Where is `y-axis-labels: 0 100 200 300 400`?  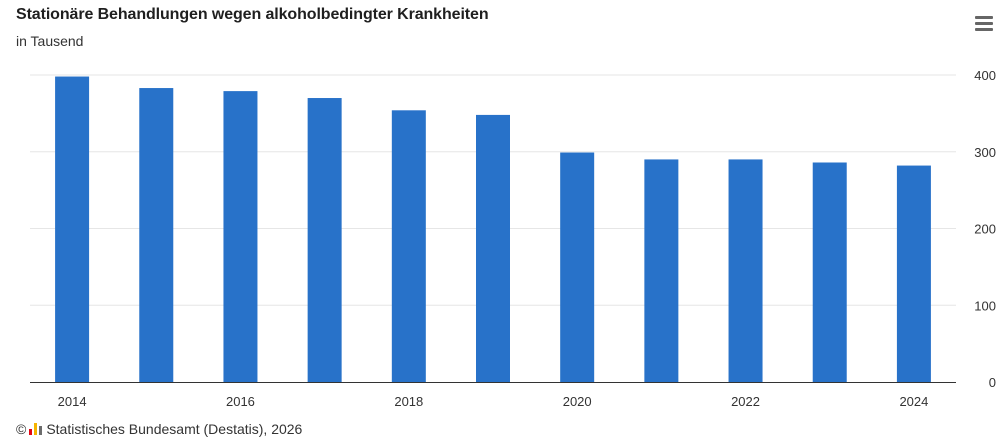 y-axis-labels: 0 100 200 300 400 is located at coordinates (985, 229).